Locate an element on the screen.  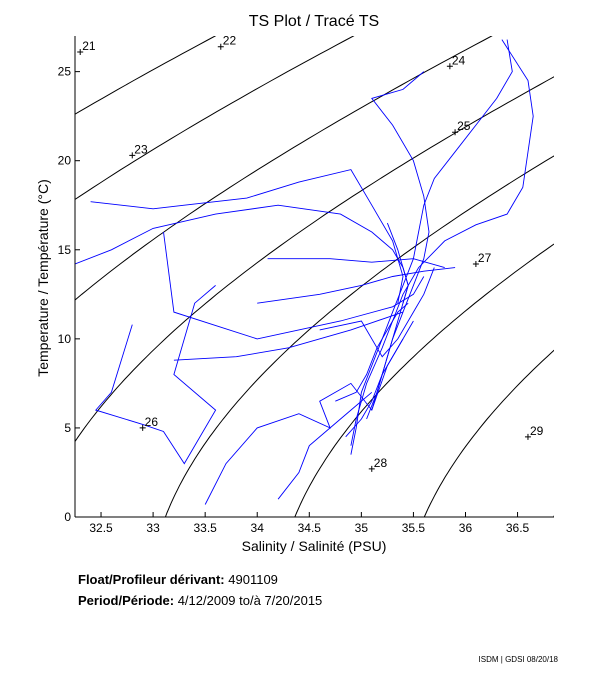
period-value: 4/12/2009 to/à 7/20/2015 is located at coordinates (250, 600).